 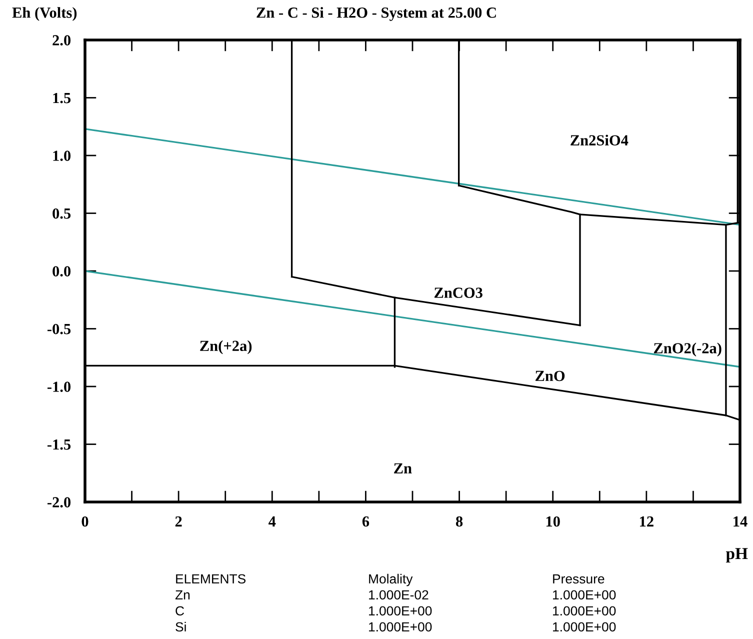 What do you see at coordinates (741, 521) in the screenshot?
I see `x-tick-label: 14` at bounding box center [741, 521].